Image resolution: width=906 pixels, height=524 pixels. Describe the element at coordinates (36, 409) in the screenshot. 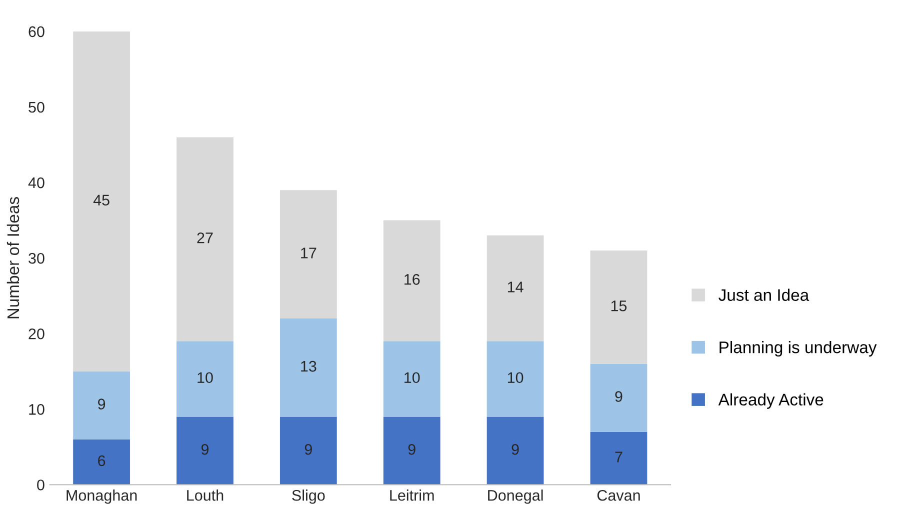

I see `y-tick-label: 10` at that location.